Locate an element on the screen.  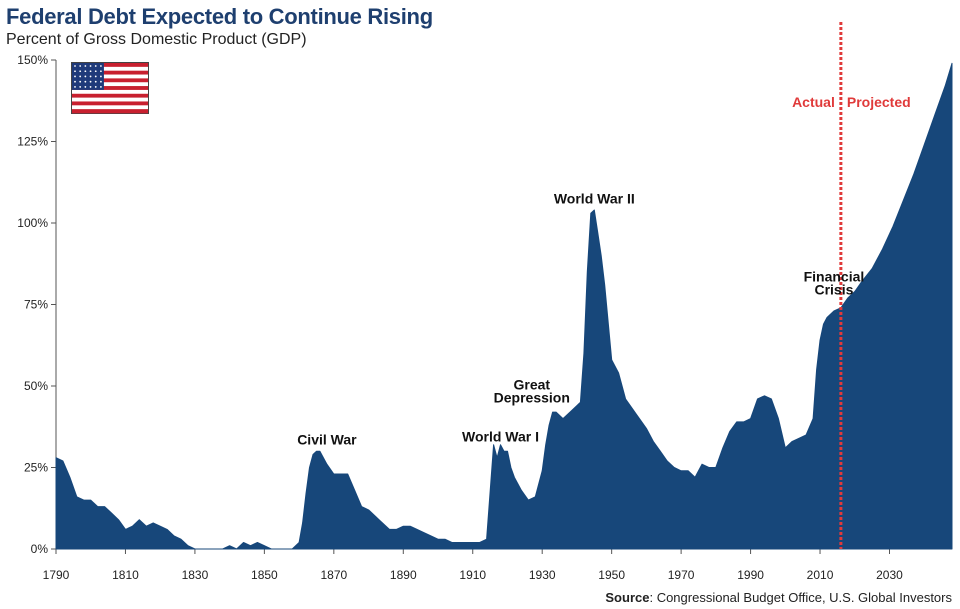
annotation-label: Depression is located at coordinates (532, 397).